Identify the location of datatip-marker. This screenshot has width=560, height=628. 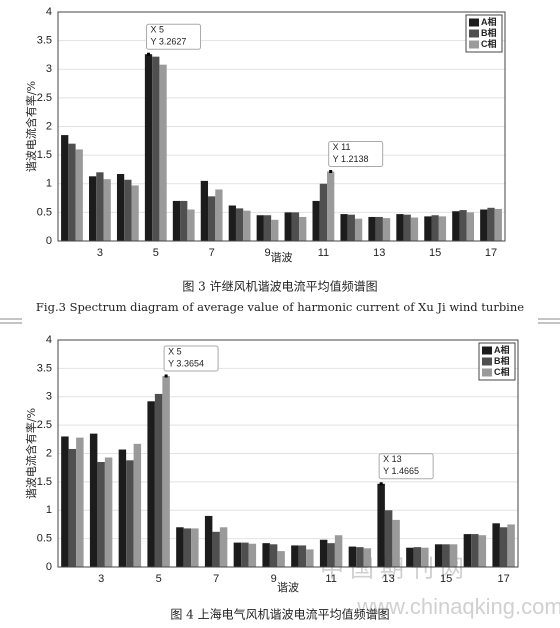
(166, 376).